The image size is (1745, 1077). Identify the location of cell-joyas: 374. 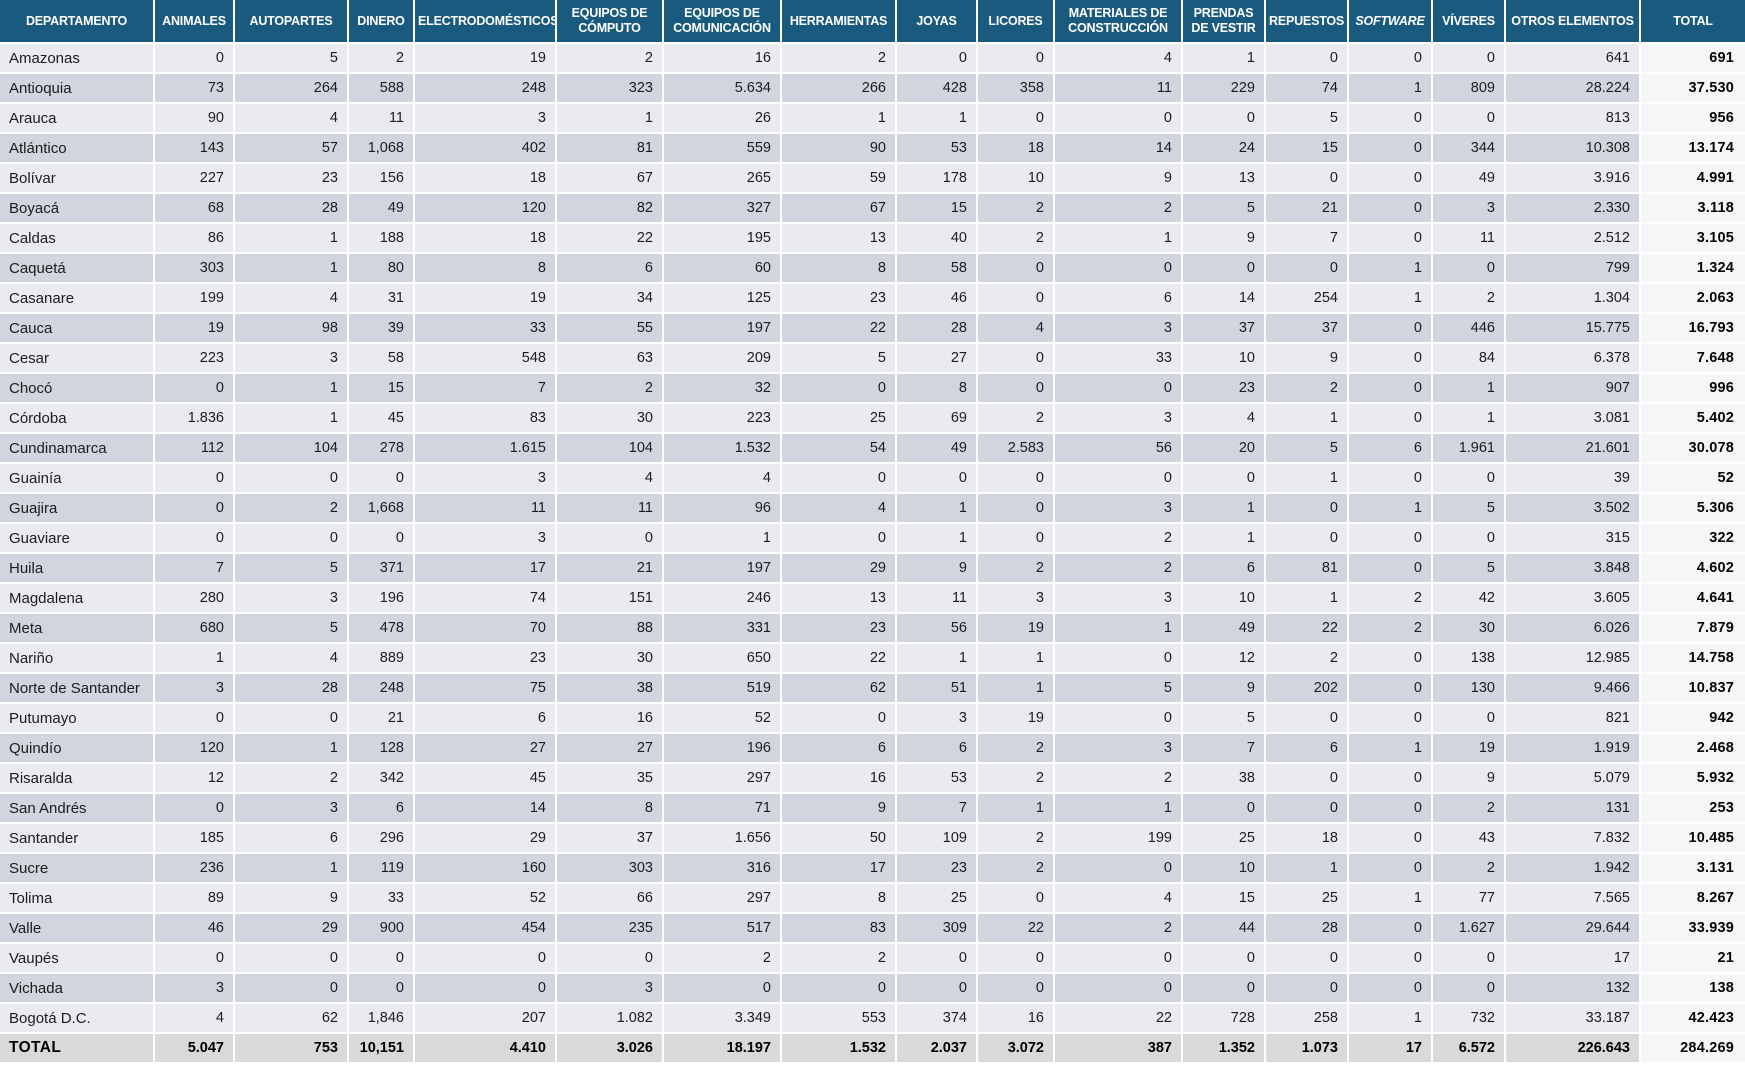
(936, 1018).